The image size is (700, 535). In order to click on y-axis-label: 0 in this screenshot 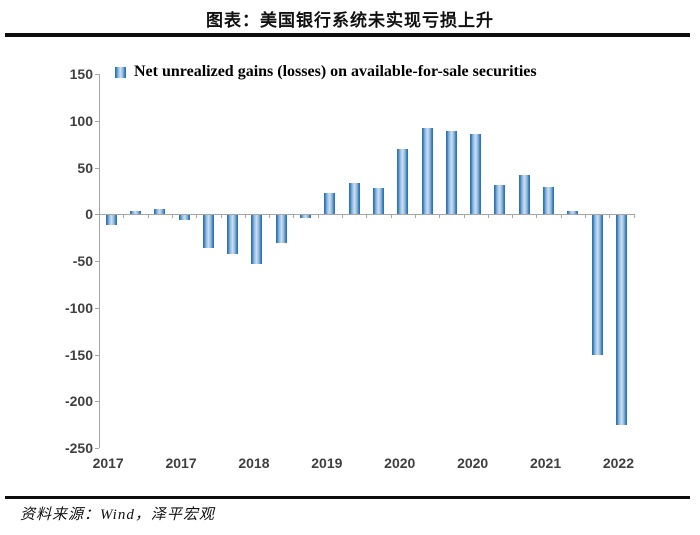, I will do `click(89, 214)`.